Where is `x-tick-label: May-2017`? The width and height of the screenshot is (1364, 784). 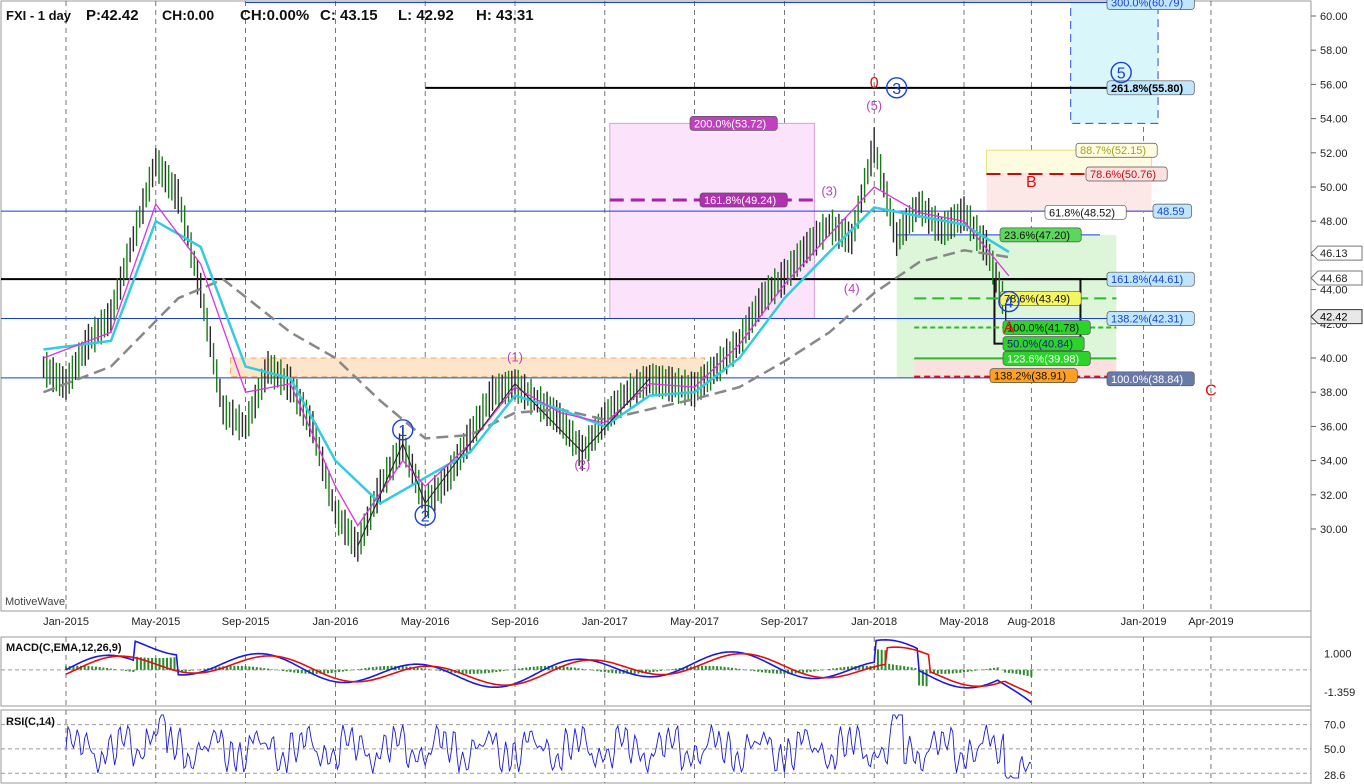
x-tick-label: May-2017 is located at coordinates (694, 622).